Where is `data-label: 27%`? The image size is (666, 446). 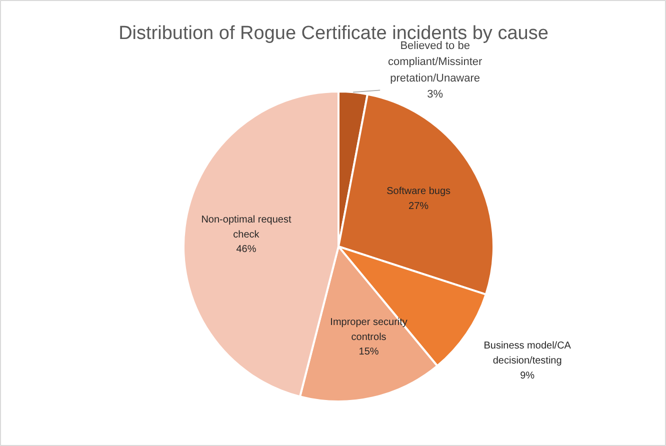 data-label: 27% is located at coordinates (418, 206).